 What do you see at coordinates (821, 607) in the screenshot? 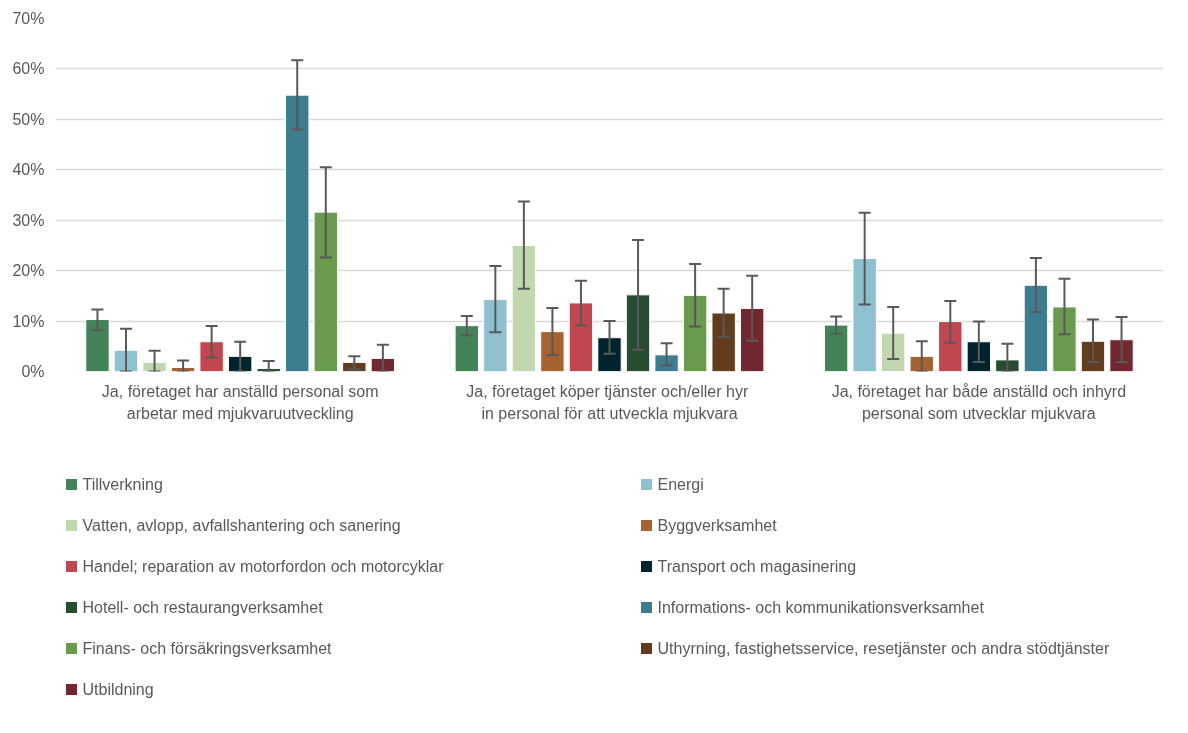
I see `legend-label: Informations- och kommunikationsverksamhet` at bounding box center [821, 607].